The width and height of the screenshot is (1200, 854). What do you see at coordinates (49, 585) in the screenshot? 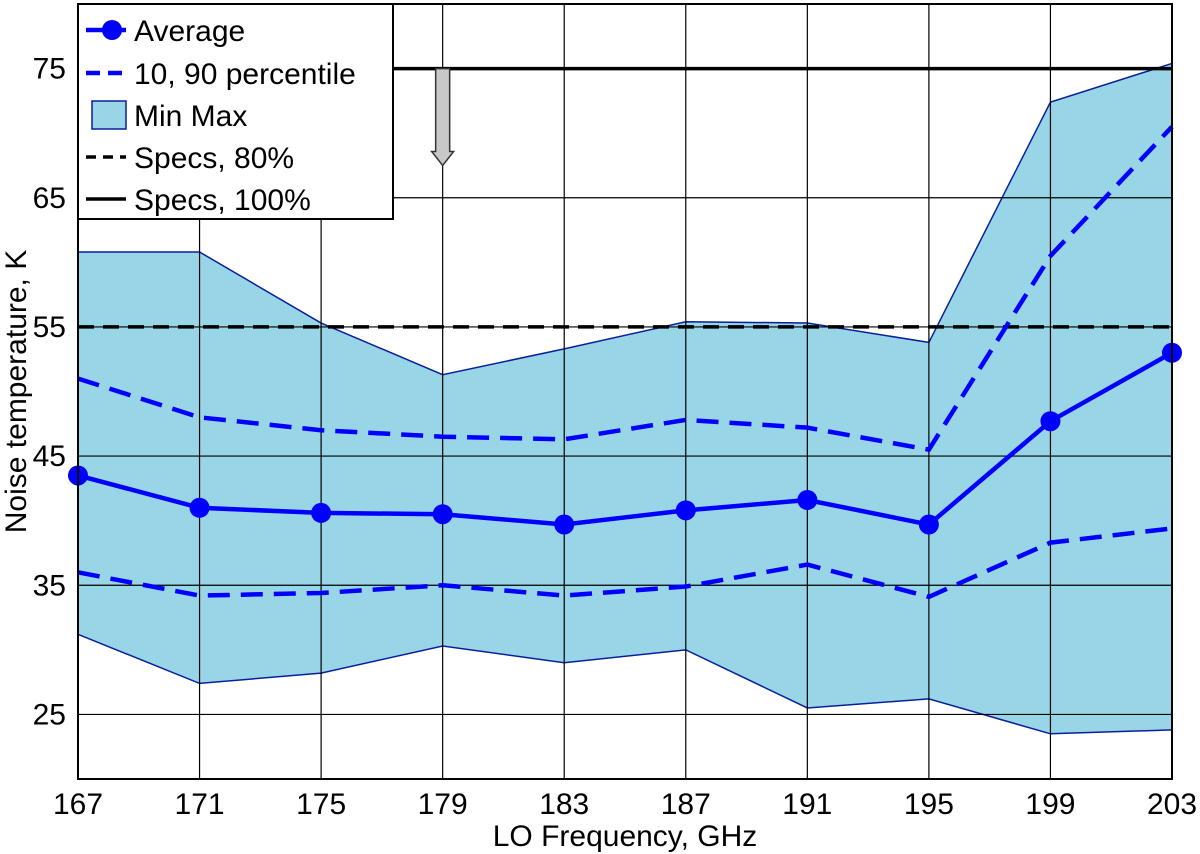
I see `y-tick-label: 35` at bounding box center [49, 585].